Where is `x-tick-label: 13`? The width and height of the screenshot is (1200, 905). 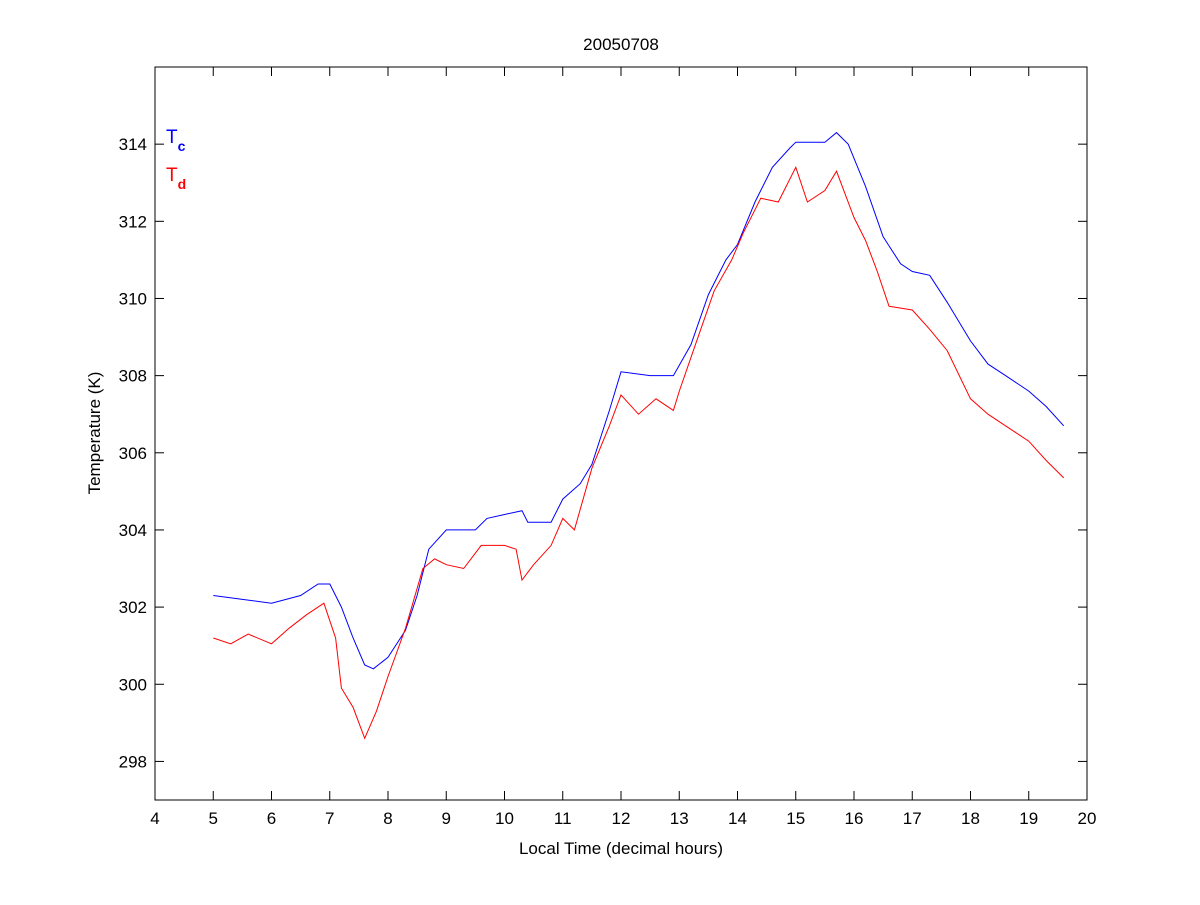
x-tick-label: 13 is located at coordinates (679, 818).